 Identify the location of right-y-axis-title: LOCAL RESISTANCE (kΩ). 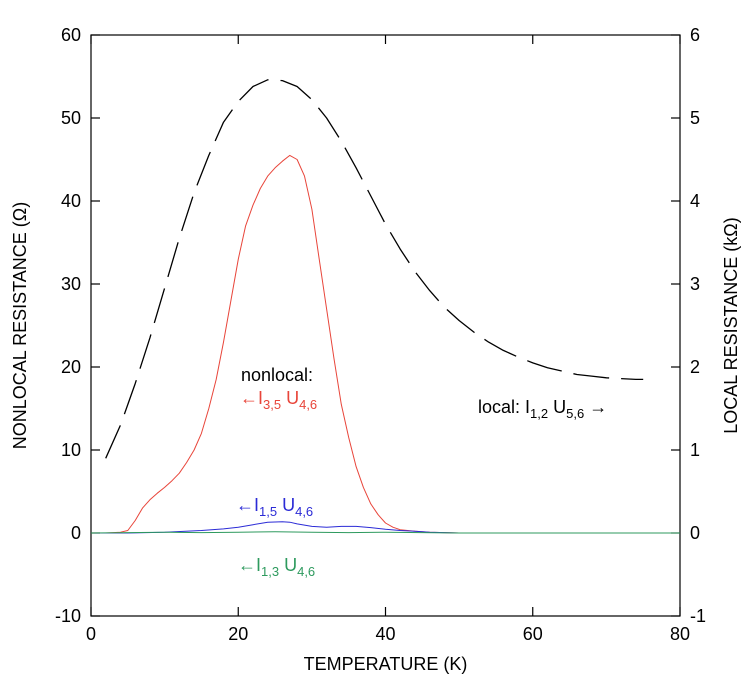
(731, 325).